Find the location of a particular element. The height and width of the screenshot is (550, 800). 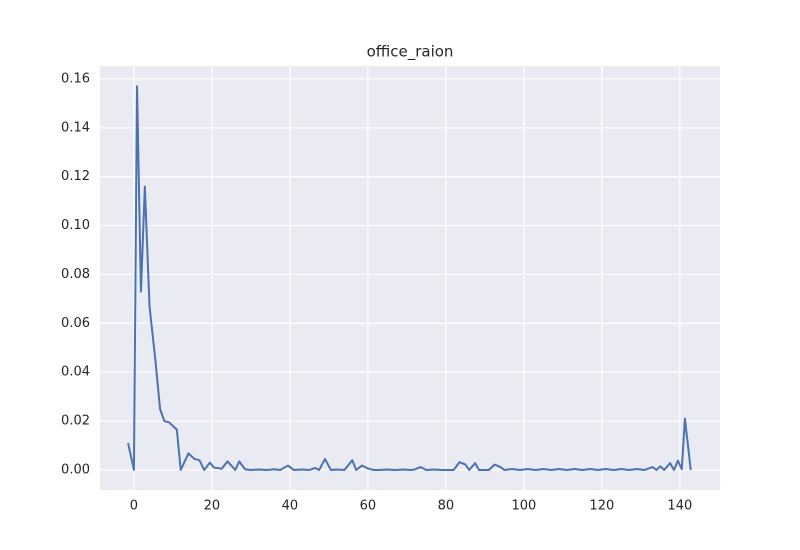

x-tick-label: 40 is located at coordinates (290, 506).